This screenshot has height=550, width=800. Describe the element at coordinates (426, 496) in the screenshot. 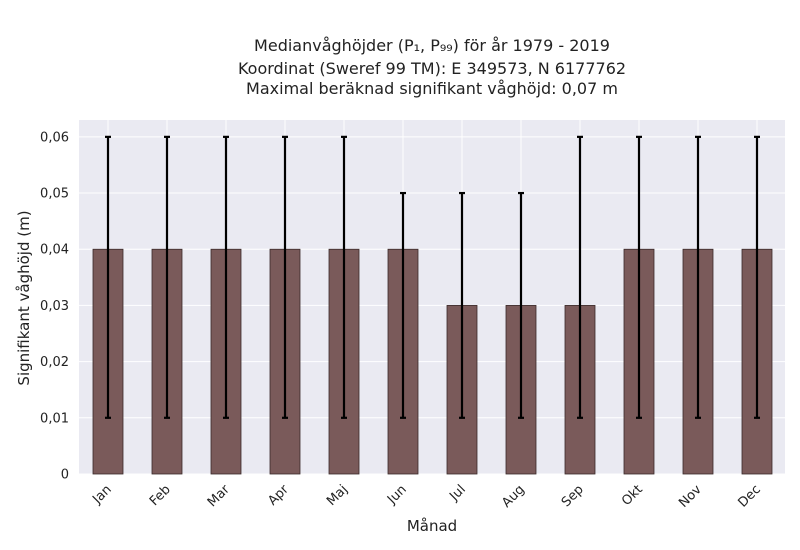

I see `x-tick-labels: Jan Feb Mar Apr Maj Jun Jul Aug Sep Okt Nov Dec` at that location.